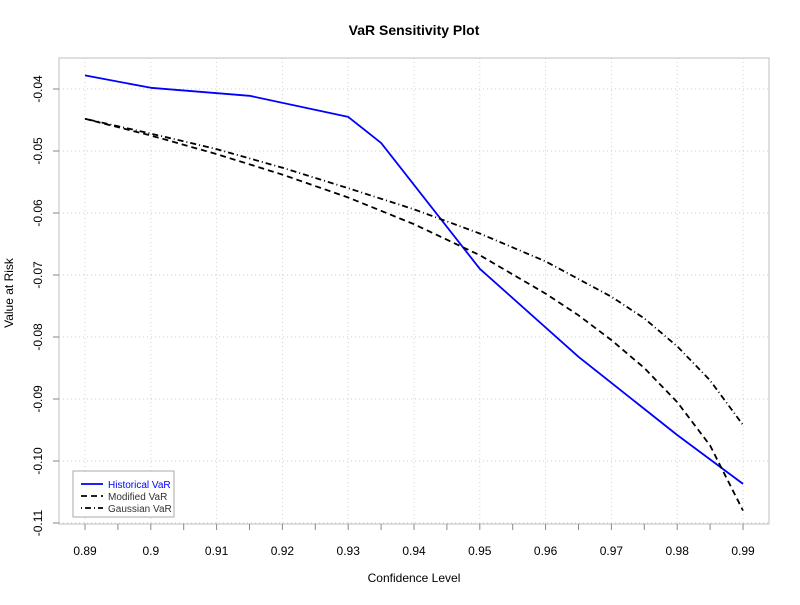 The image size is (800, 605). I want to click on y-tick-label: -0.06, so click(38, 213).